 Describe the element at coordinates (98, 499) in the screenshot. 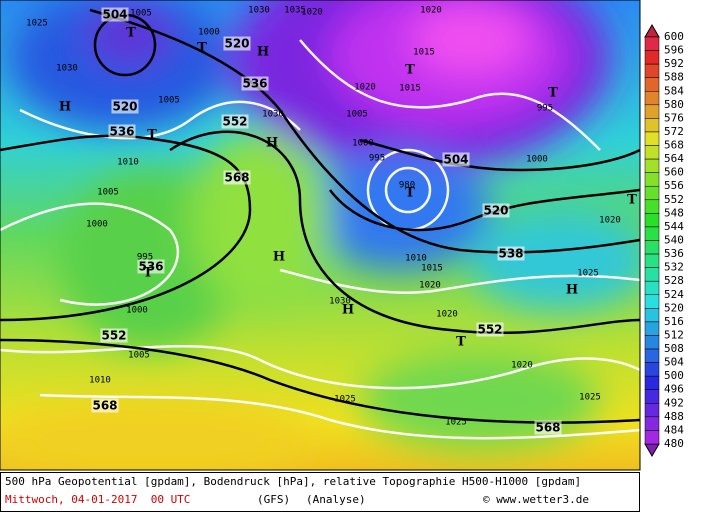

I see `caption-date: Mittwoch, 04-01-2017 00 UTC` at that location.